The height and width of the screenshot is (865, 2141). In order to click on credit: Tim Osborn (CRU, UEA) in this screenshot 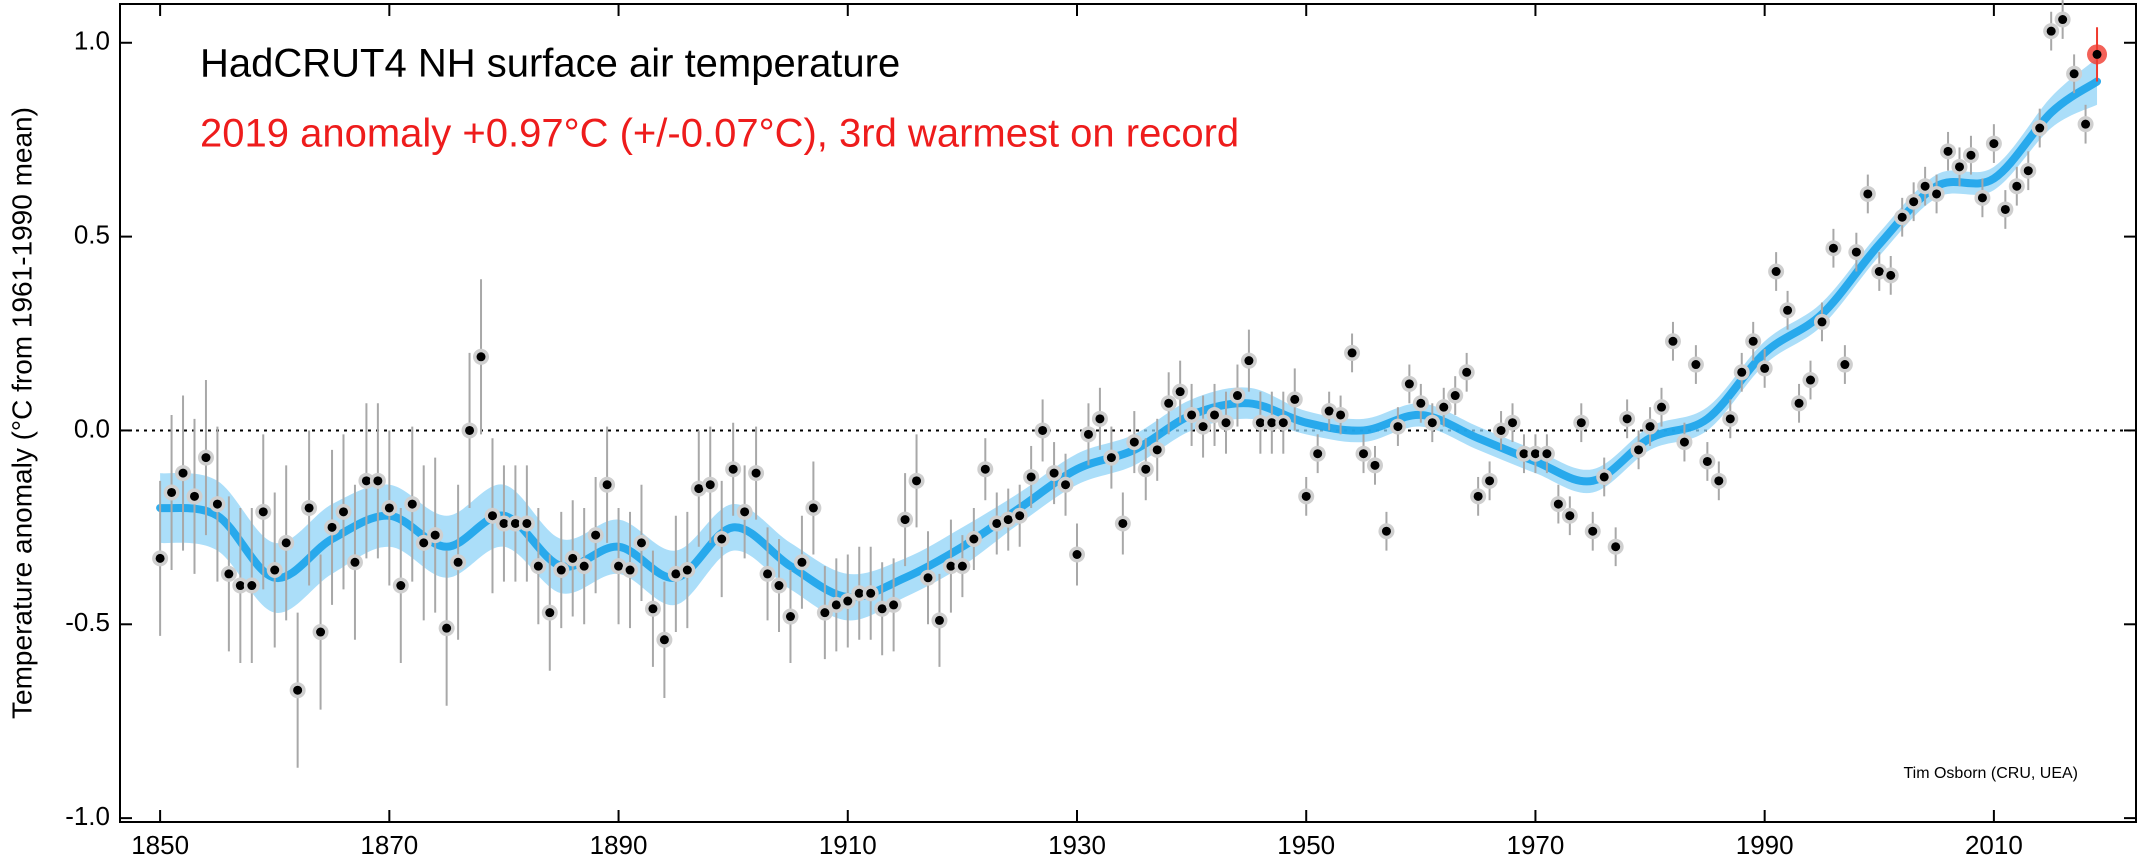, I will do `click(1990, 773)`.